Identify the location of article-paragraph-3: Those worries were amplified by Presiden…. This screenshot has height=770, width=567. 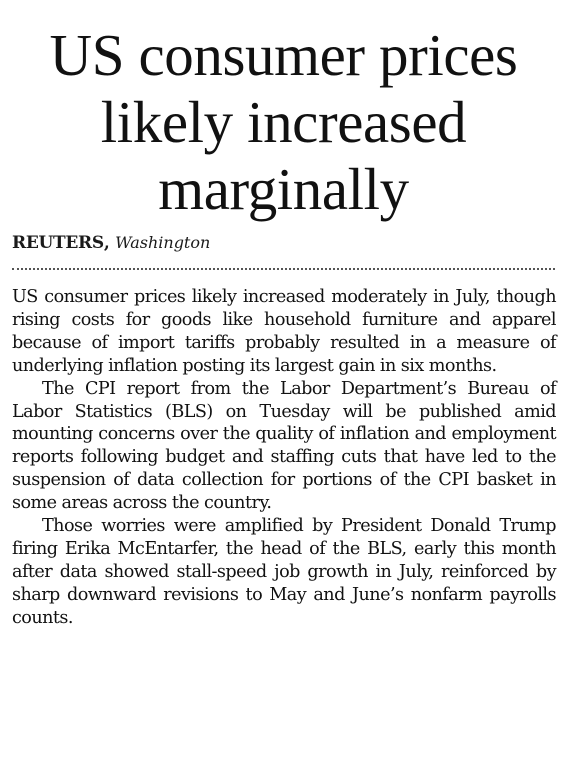
(284, 572).